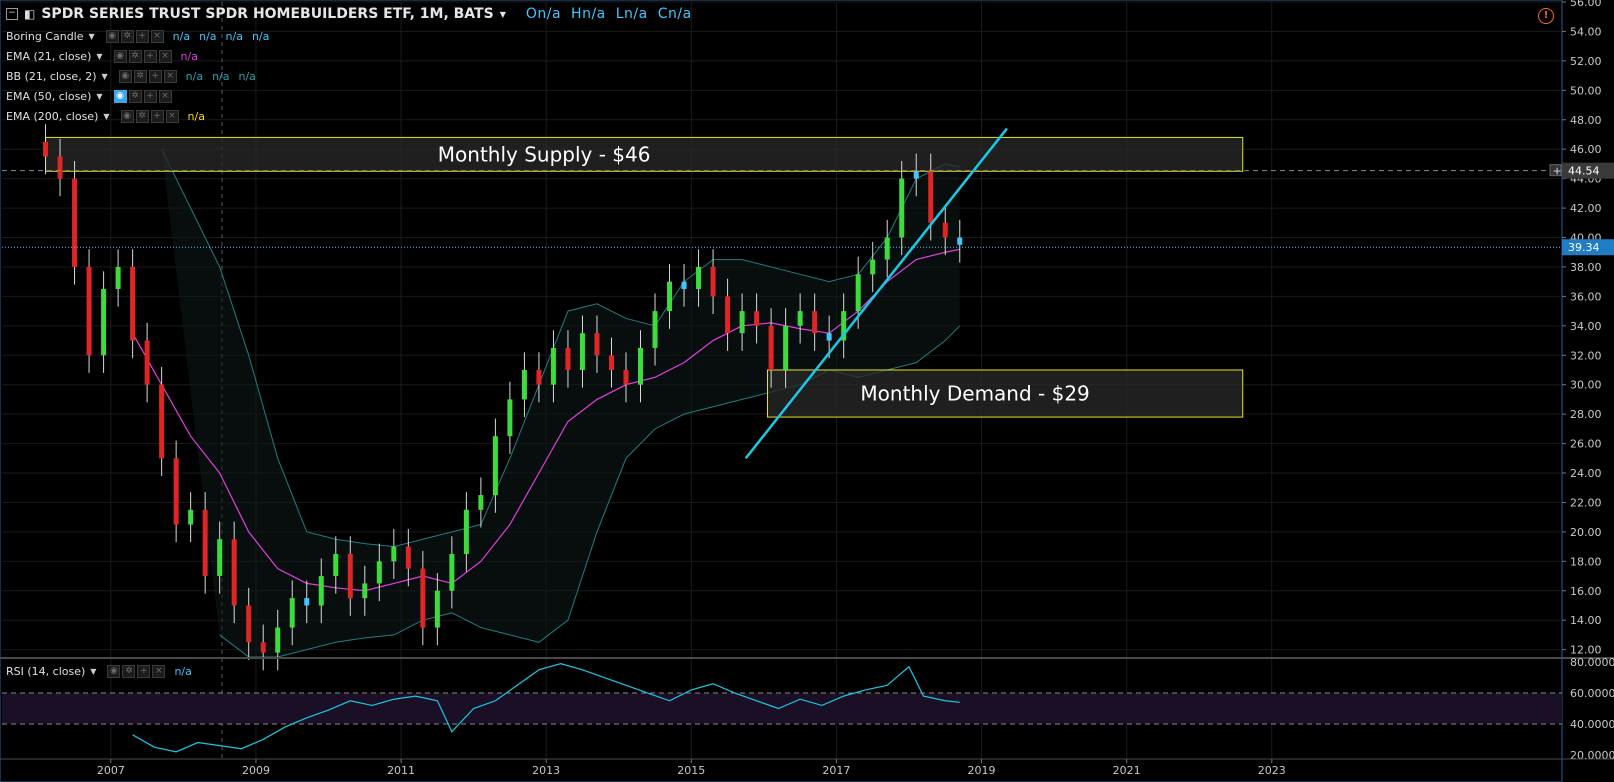  Describe the element at coordinates (644, 154) in the screenshot. I see `supply-zone` at that location.